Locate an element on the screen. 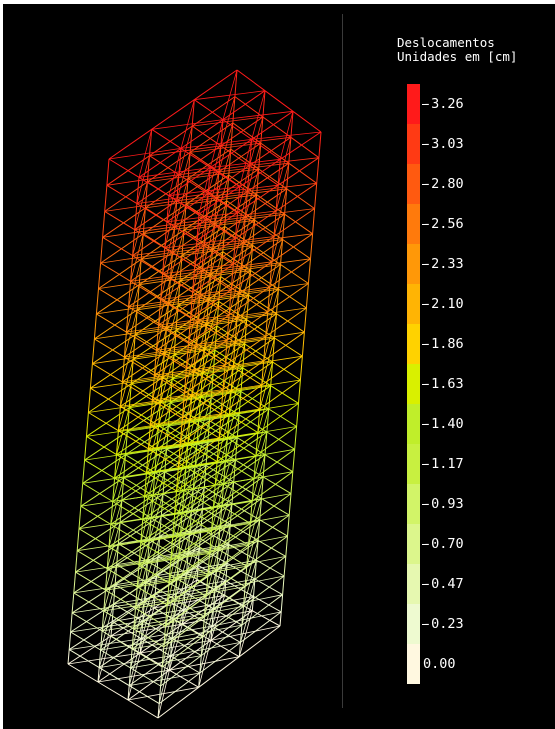 The width and height of the screenshot is (555, 729). legend-value-label: -2.33 is located at coordinates (443, 264).